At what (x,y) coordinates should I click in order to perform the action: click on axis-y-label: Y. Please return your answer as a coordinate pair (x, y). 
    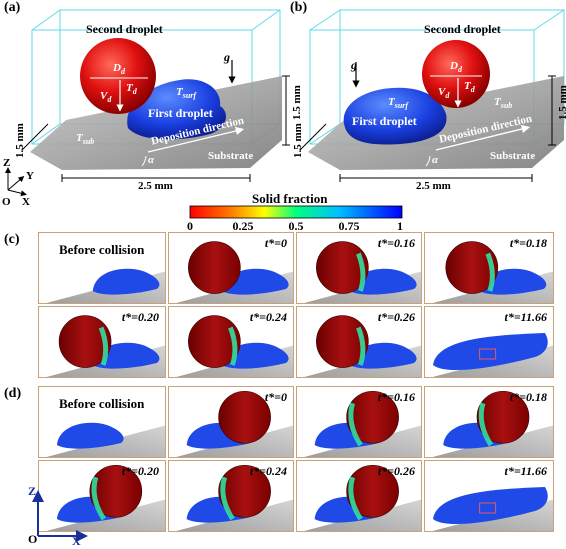
    Looking at the image, I should click on (30, 176).